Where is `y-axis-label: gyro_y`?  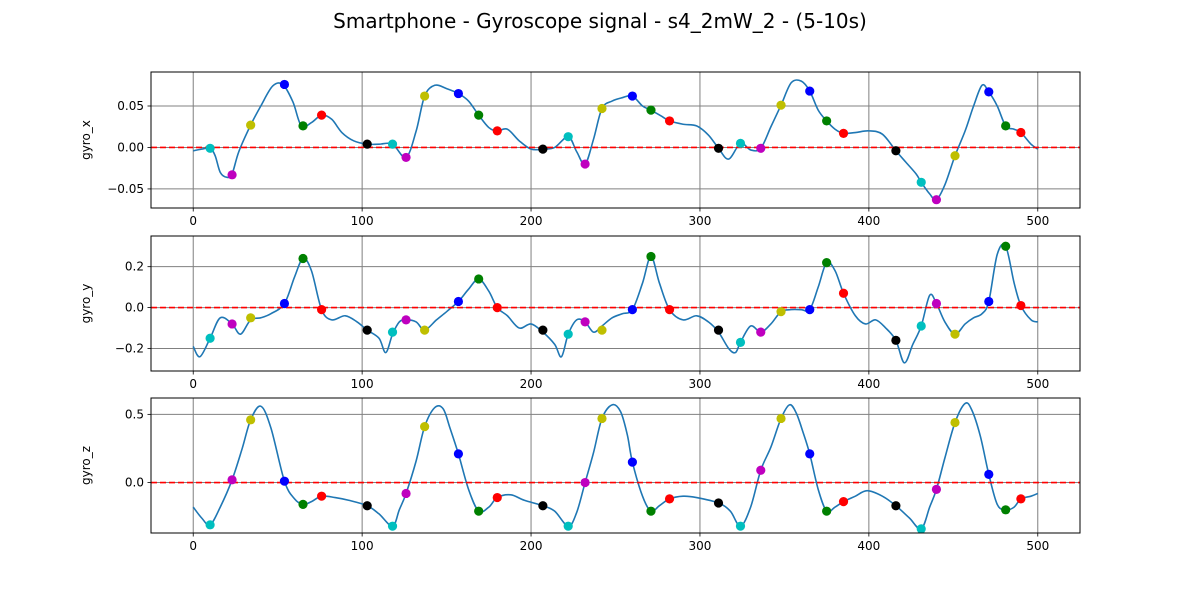
y-axis-label: gyro_y is located at coordinates (86, 304).